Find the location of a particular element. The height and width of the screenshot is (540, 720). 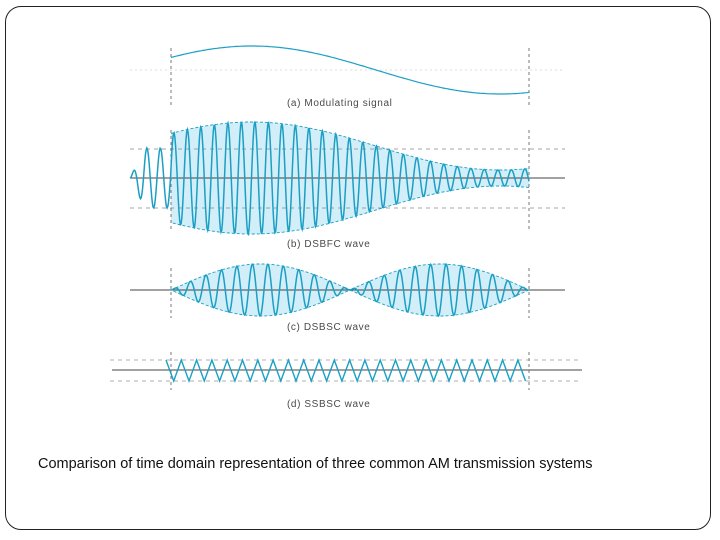

panel-ssbsc: (d) SSBSC wave is located at coordinates (346, 381).